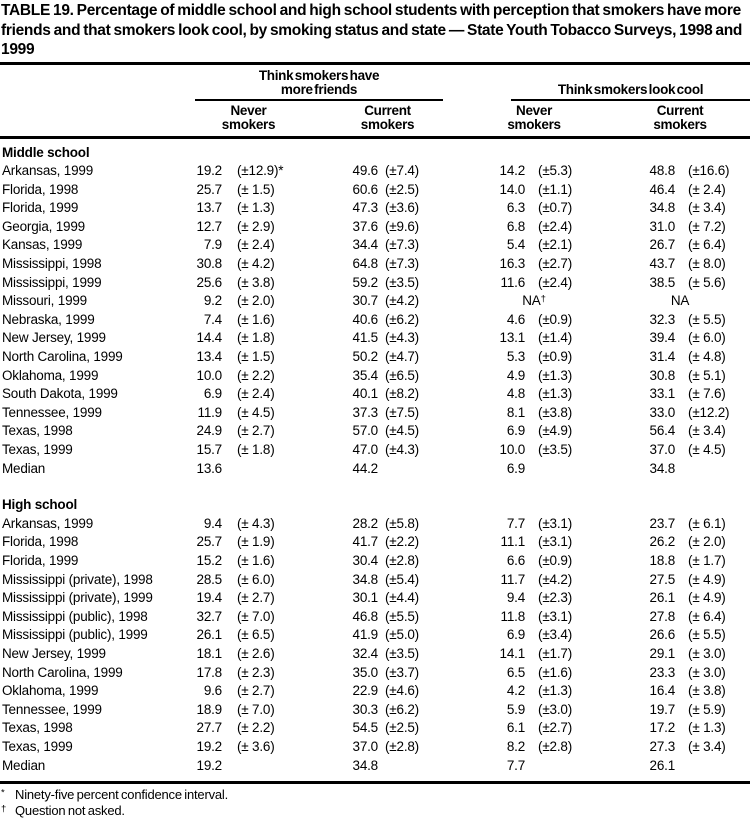 The width and height of the screenshot is (750, 820). Describe the element at coordinates (37, 431) in the screenshot. I see `state-cell: Texas, 1998` at that location.